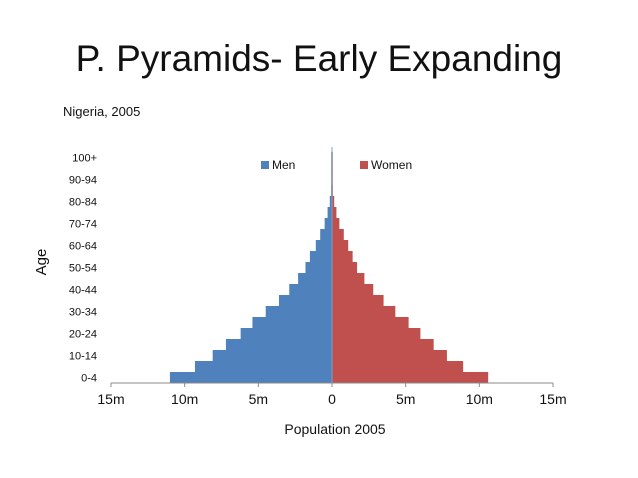 The height and width of the screenshot is (478, 638). Describe the element at coordinates (83, 181) in the screenshot. I see `y-tick-label: 90-94` at that location.